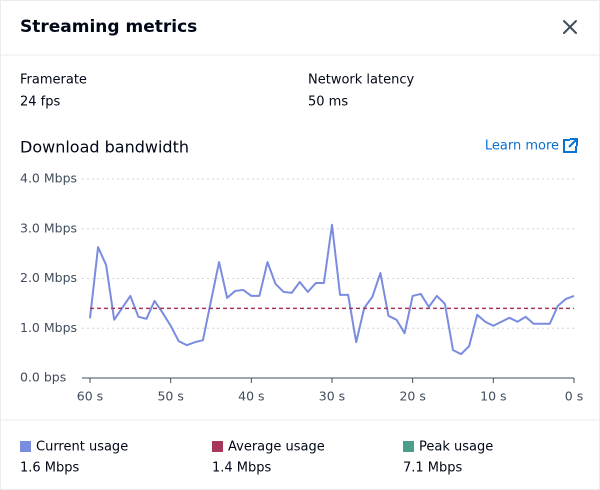 The image size is (600, 490). Describe the element at coordinates (50, 468) in the screenshot. I see `legend-value: 1.6 Mbps` at that location.